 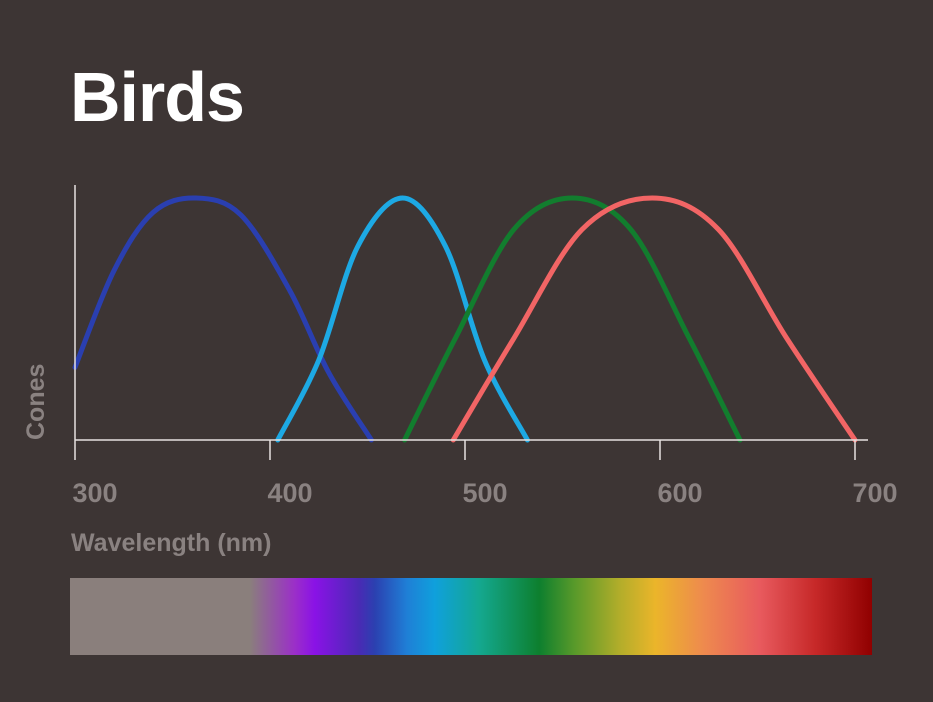 What do you see at coordinates (289, 493) in the screenshot?
I see `x-tick-label: 400` at bounding box center [289, 493].